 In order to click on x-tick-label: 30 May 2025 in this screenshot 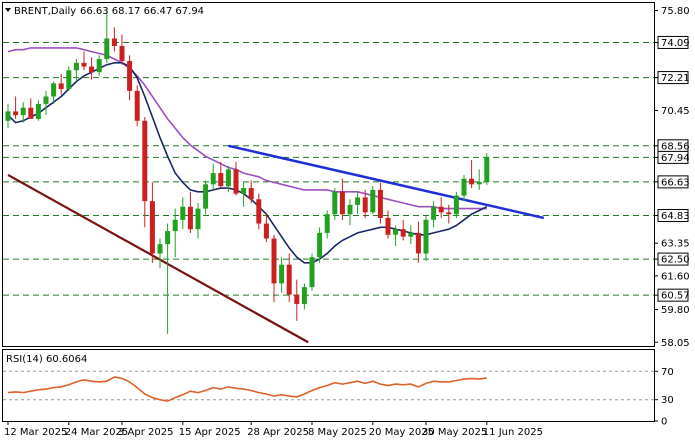, I will do `click(454, 432)`.